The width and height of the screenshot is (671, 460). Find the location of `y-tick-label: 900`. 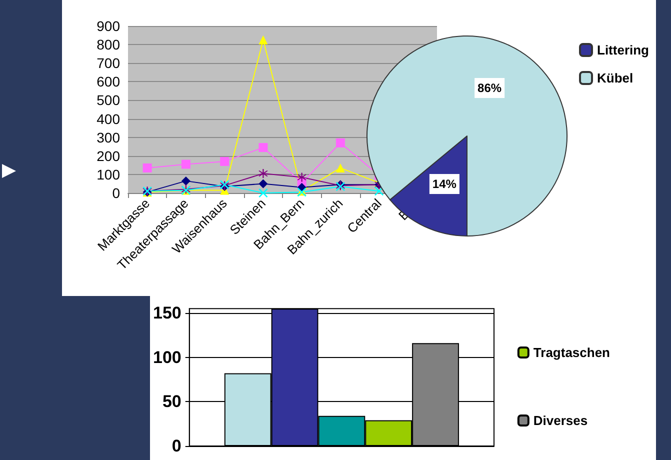

y-tick-label: 900 is located at coordinates (108, 26).